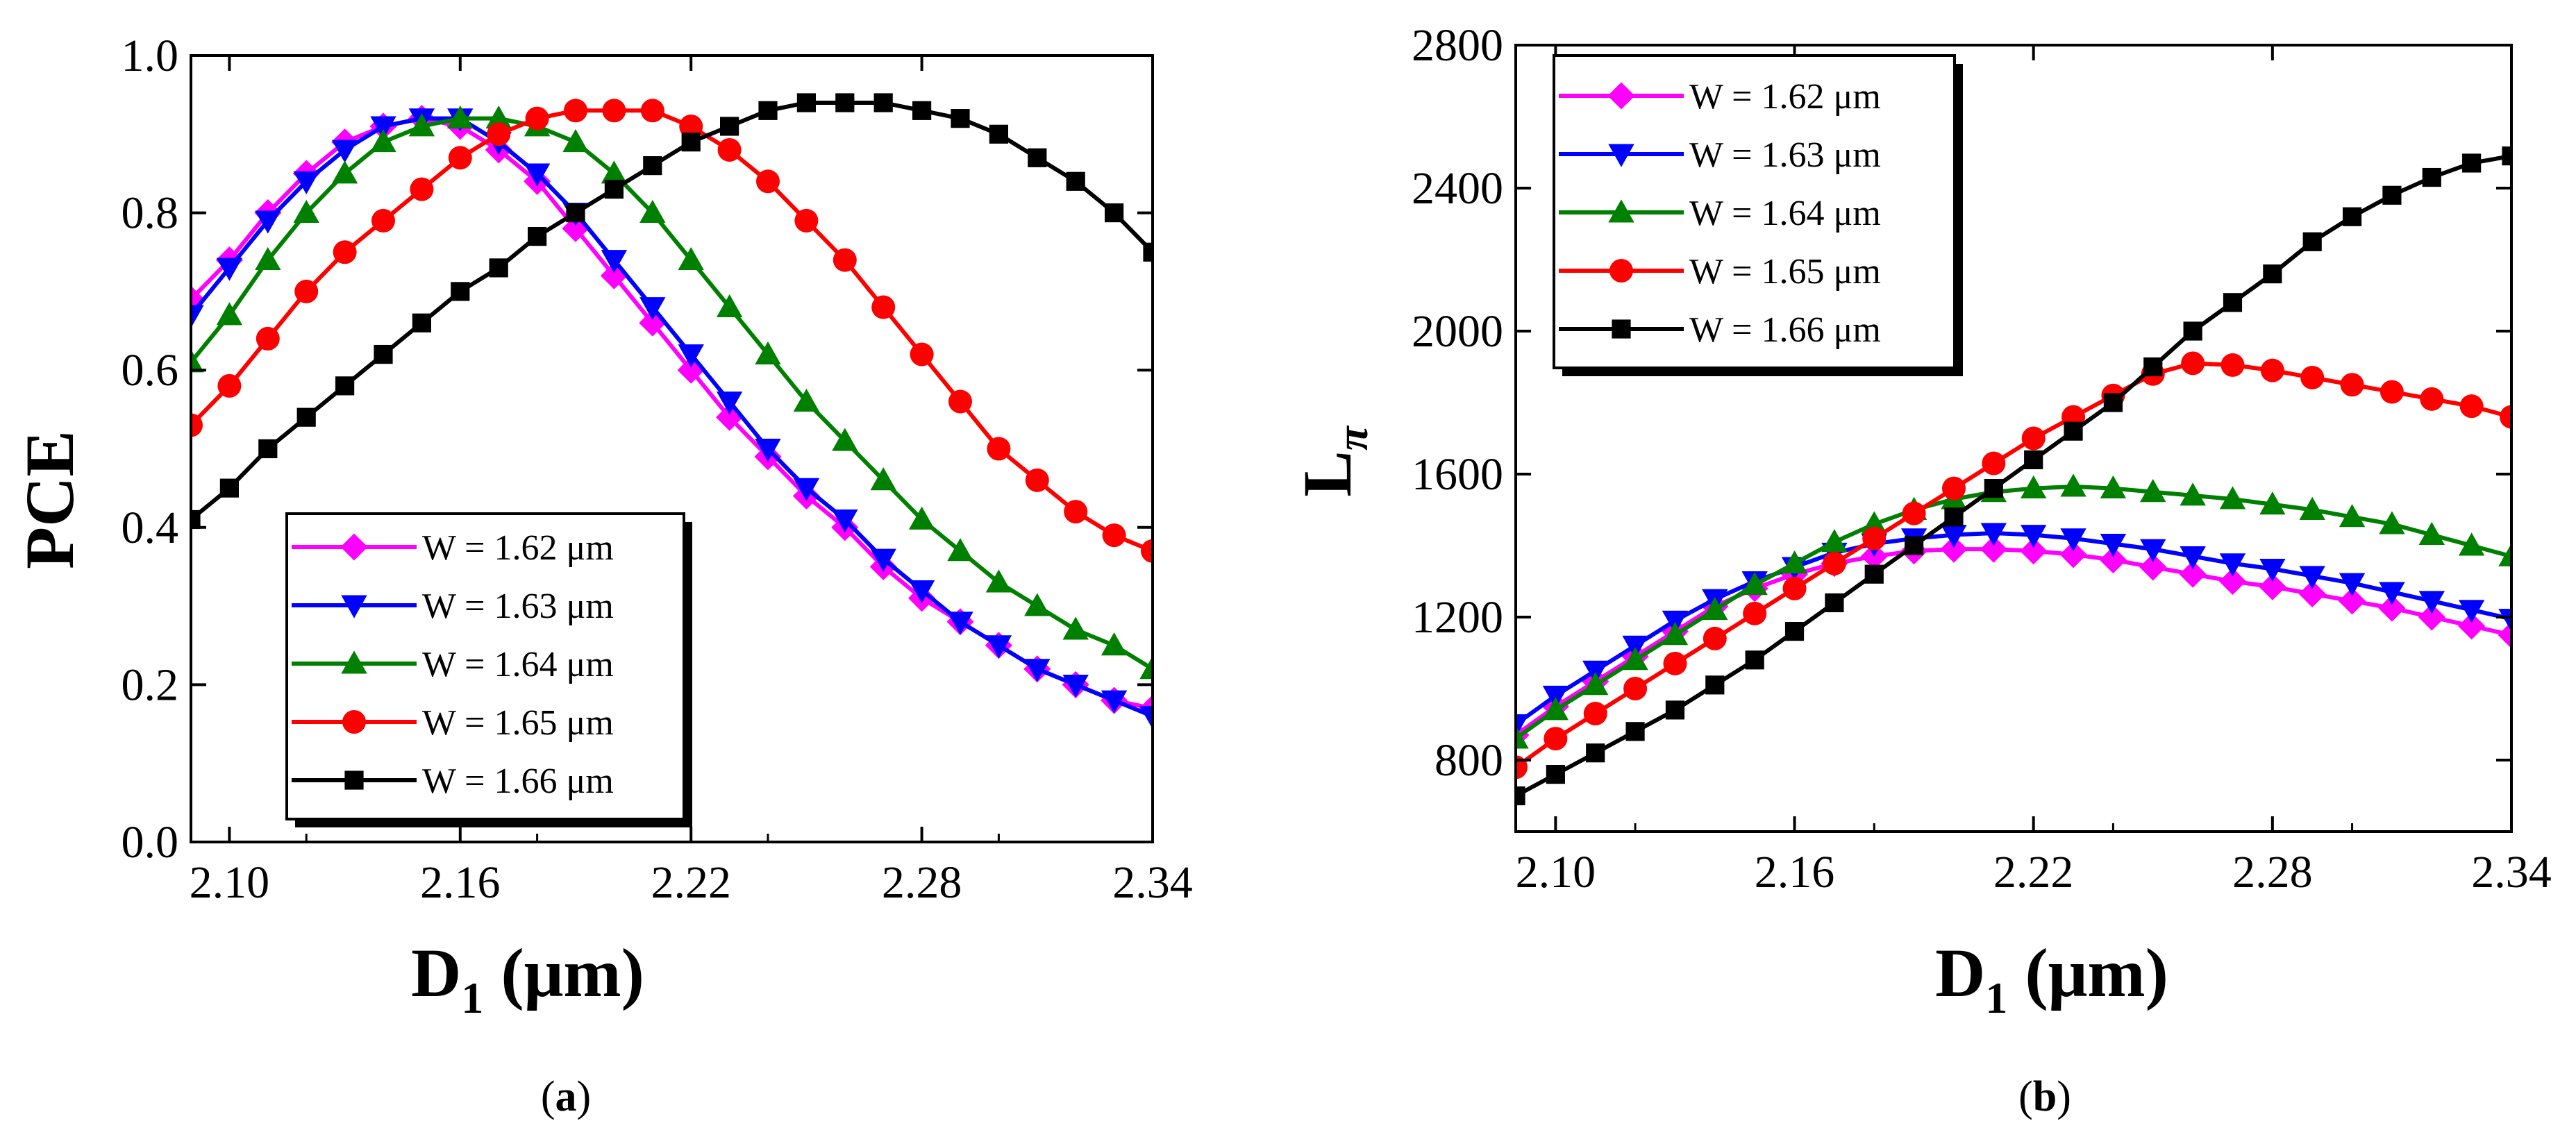 The height and width of the screenshot is (1137, 2576). I want to click on series-line, so click(2013, 565).